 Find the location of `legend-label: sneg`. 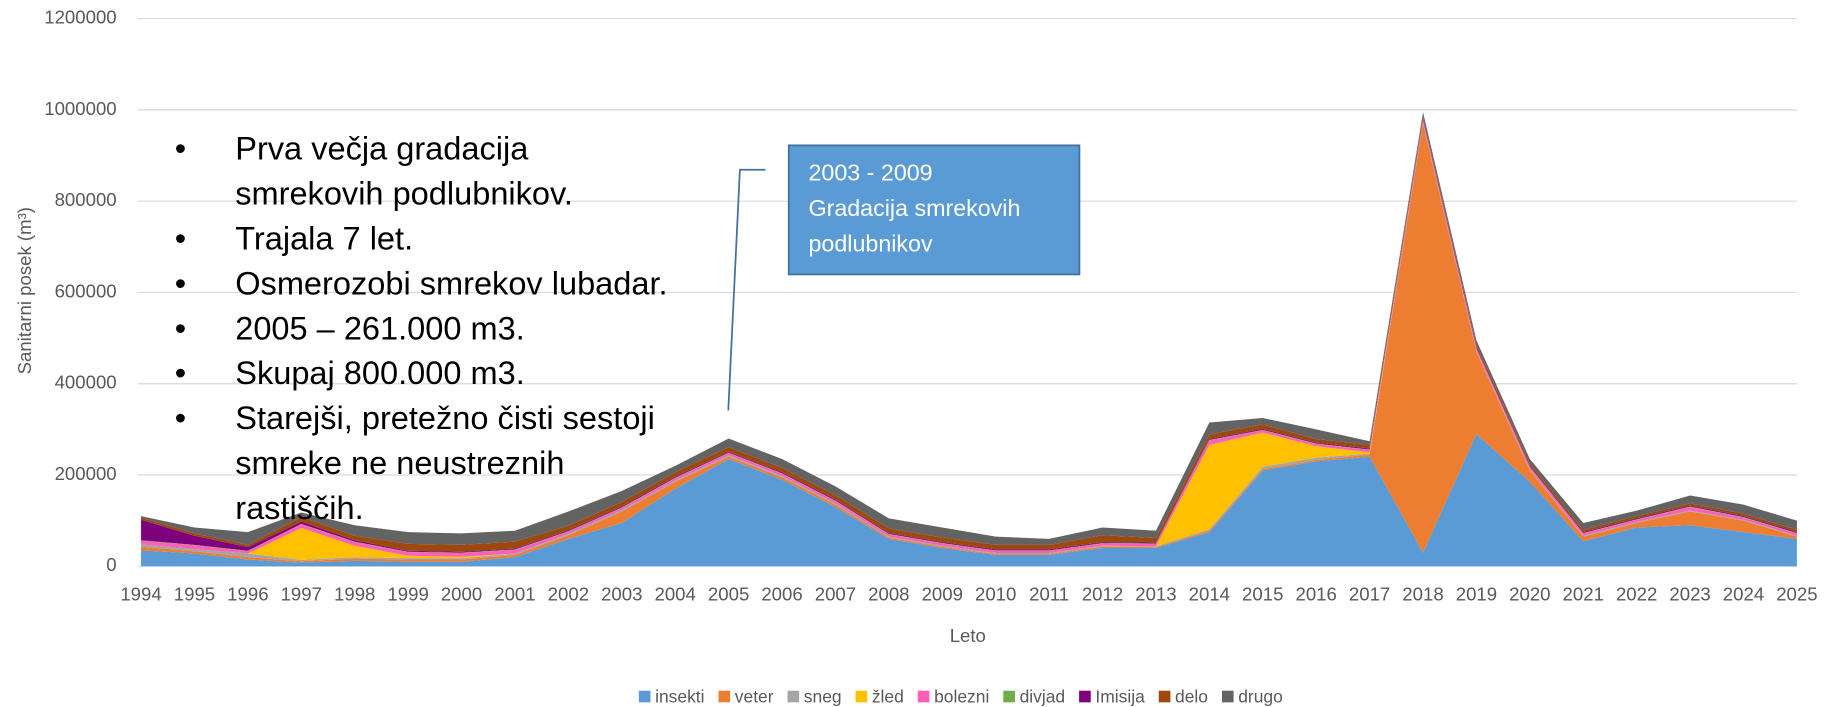

legend-label: sneg is located at coordinates (823, 696).